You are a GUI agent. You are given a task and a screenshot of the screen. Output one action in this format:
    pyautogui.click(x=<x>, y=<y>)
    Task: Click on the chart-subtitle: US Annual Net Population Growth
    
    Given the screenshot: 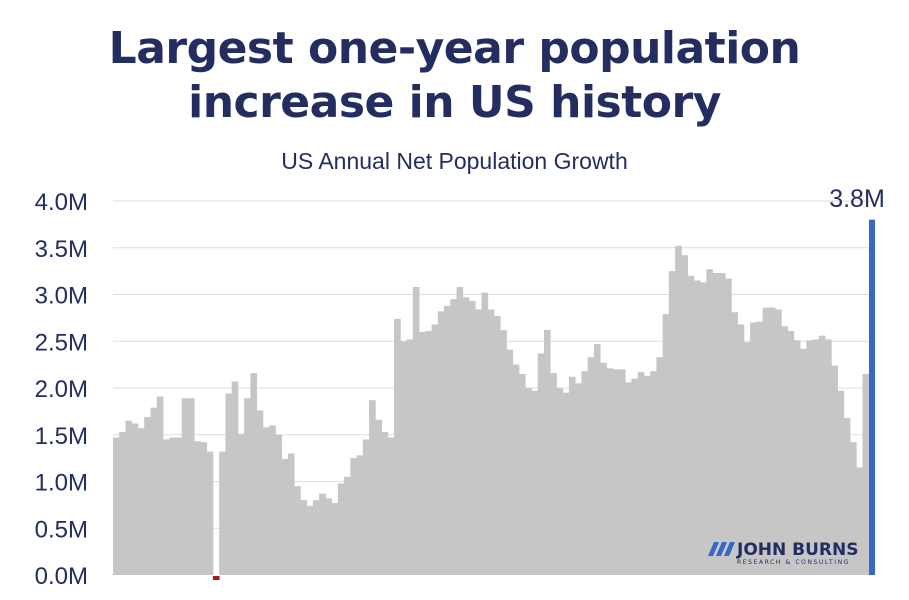 What is the action you would take?
    pyautogui.click(x=454, y=161)
    